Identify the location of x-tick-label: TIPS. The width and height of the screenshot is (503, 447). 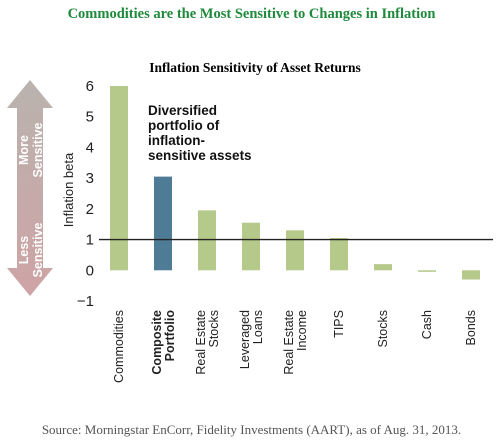
(339, 324).